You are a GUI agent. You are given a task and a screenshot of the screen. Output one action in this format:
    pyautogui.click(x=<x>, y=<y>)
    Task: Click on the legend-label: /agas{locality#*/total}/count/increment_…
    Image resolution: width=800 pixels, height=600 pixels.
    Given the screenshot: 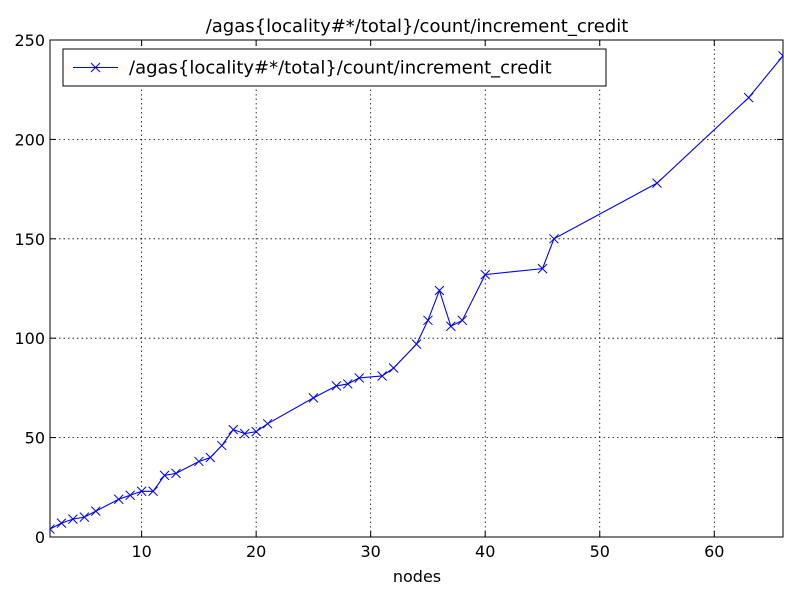 What is the action you would take?
    pyautogui.click(x=340, y=68)
    